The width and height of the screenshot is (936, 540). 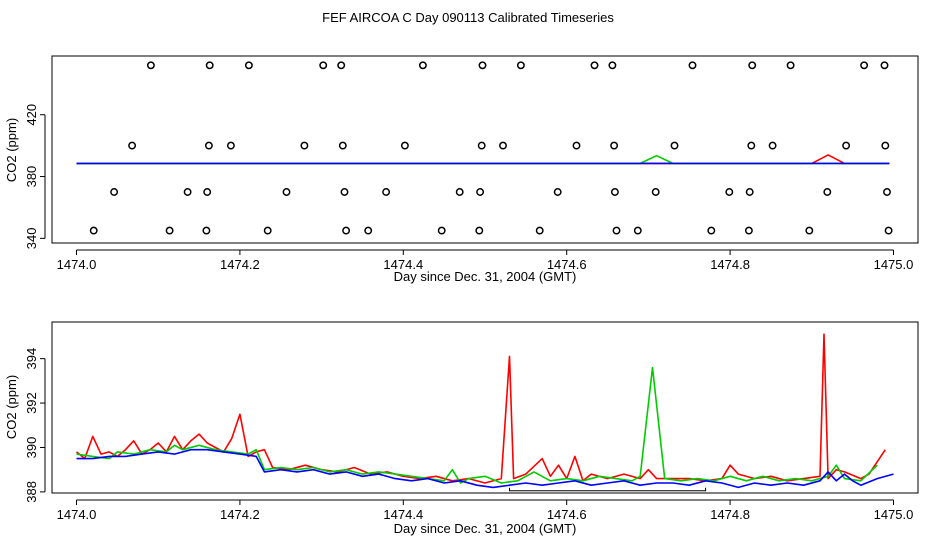 What do you see at coordinates (240, 264) in the screenshot?
I see `panel-top-x-tick-label-1: 1474.2` at bounding box center [240, 264].